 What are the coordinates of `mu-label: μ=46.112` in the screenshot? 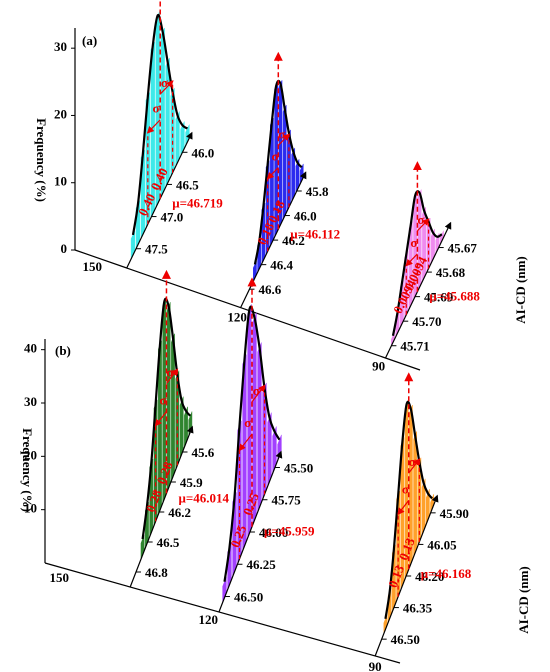 It's located at (315, 233).